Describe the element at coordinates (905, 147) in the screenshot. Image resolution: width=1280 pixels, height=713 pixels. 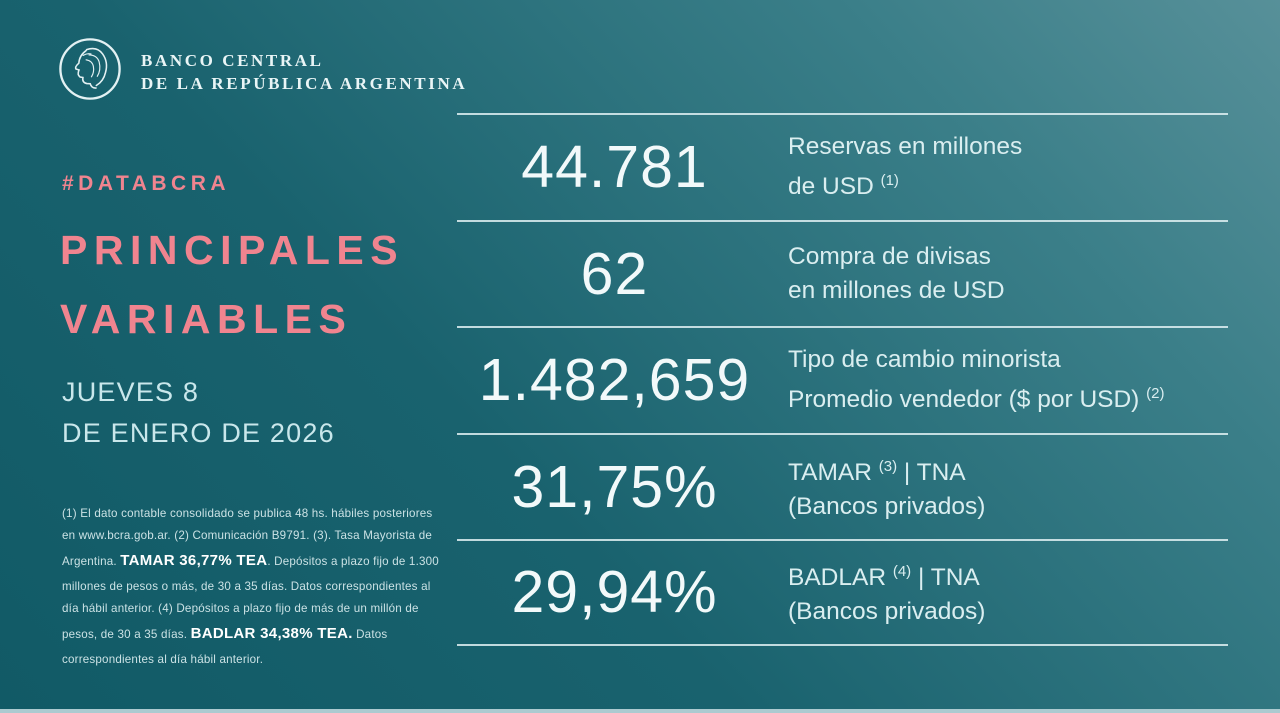
I see `label-line1: Reservas en millones` at that location.